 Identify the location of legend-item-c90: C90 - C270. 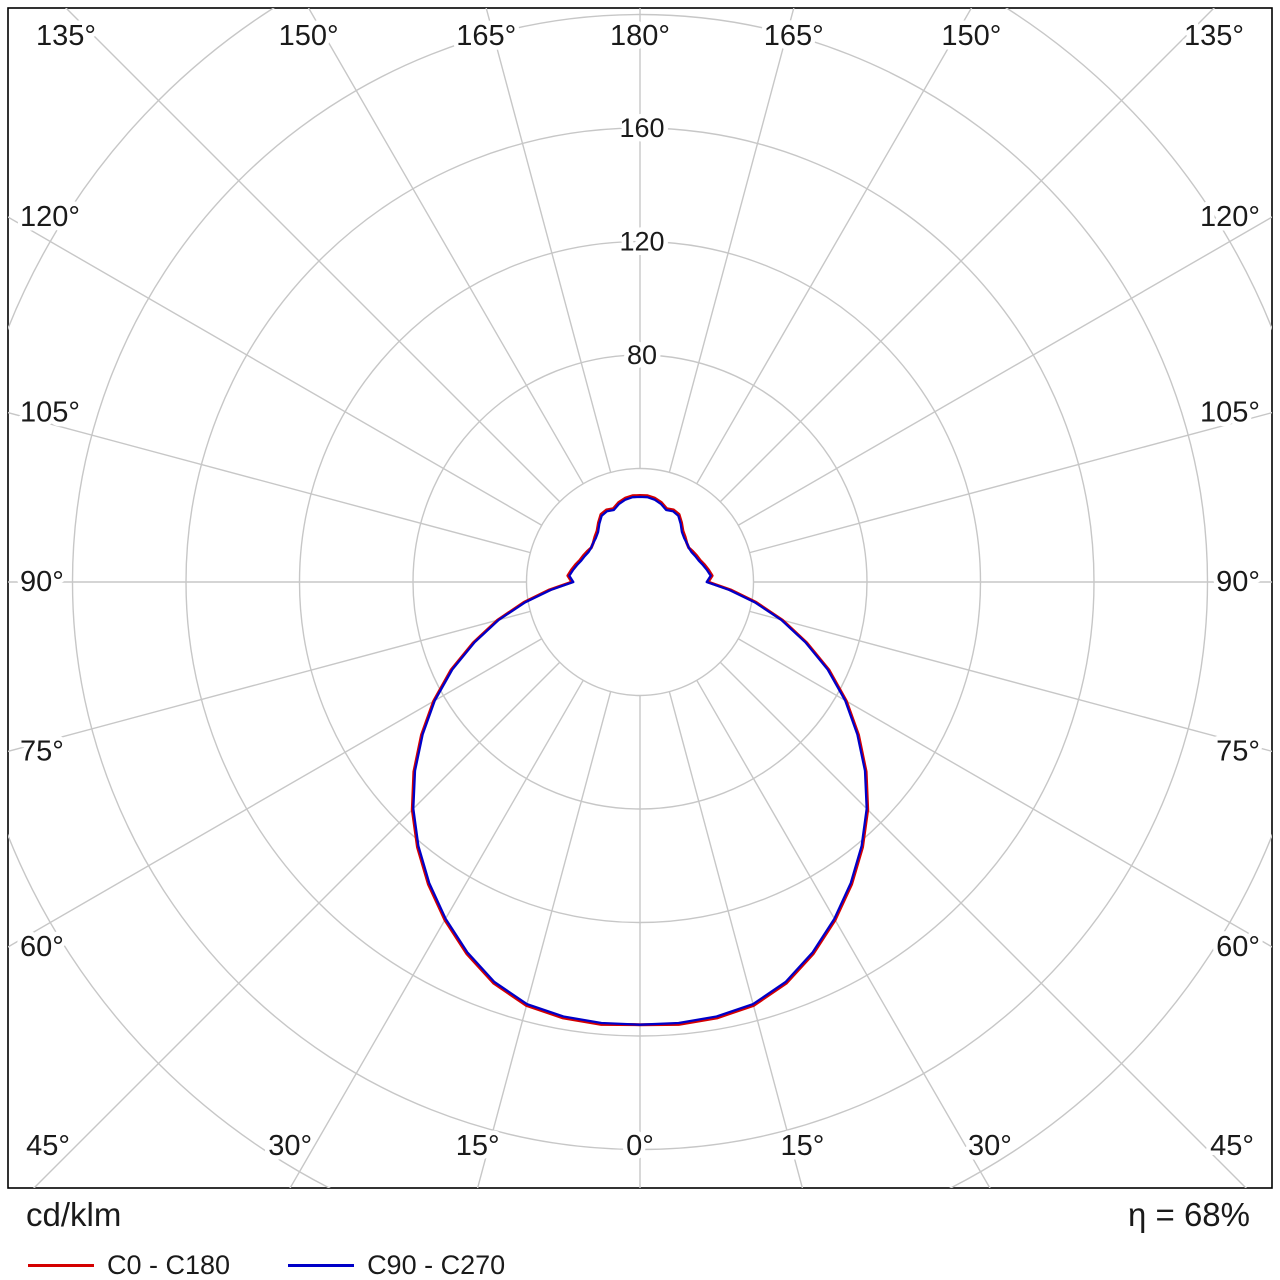
(396, 1265).